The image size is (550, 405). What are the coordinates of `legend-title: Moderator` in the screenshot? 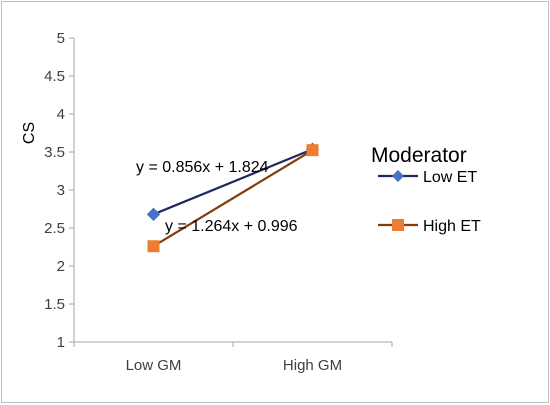 It's located at (419, 155).